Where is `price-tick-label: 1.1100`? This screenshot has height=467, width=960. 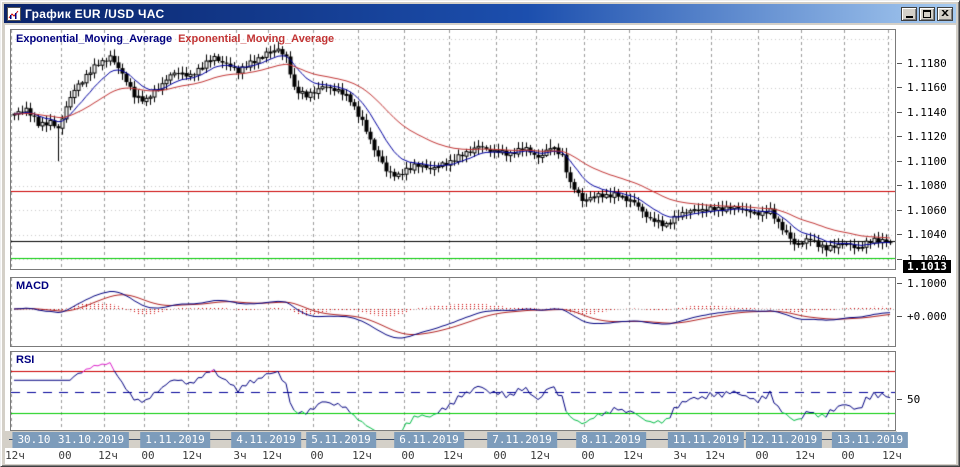 price-tick-label: 1.1100 is located at coordinates (927, 161).